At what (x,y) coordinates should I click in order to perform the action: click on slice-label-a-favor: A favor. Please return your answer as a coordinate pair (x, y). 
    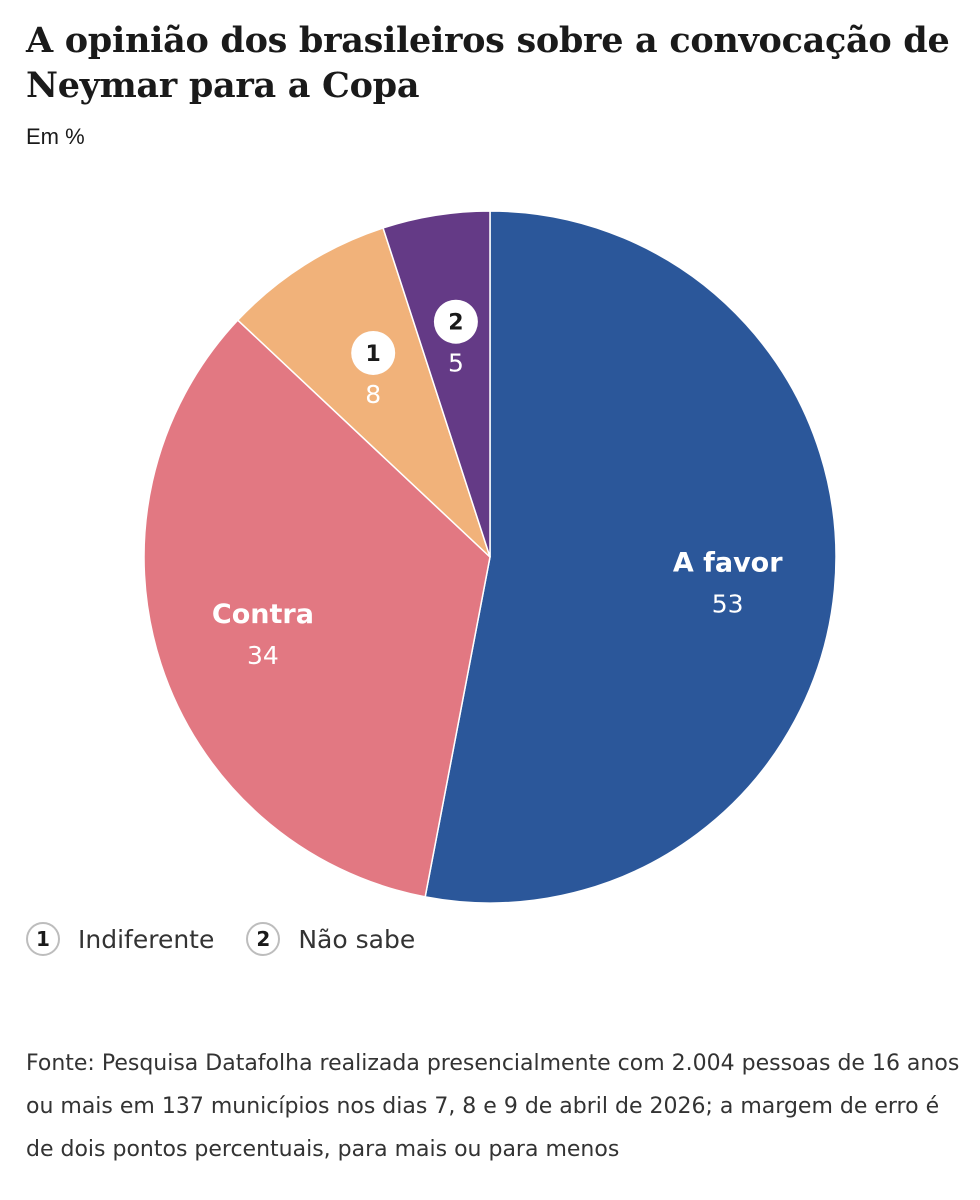
    Looking at the image, I should click on (728, 562).